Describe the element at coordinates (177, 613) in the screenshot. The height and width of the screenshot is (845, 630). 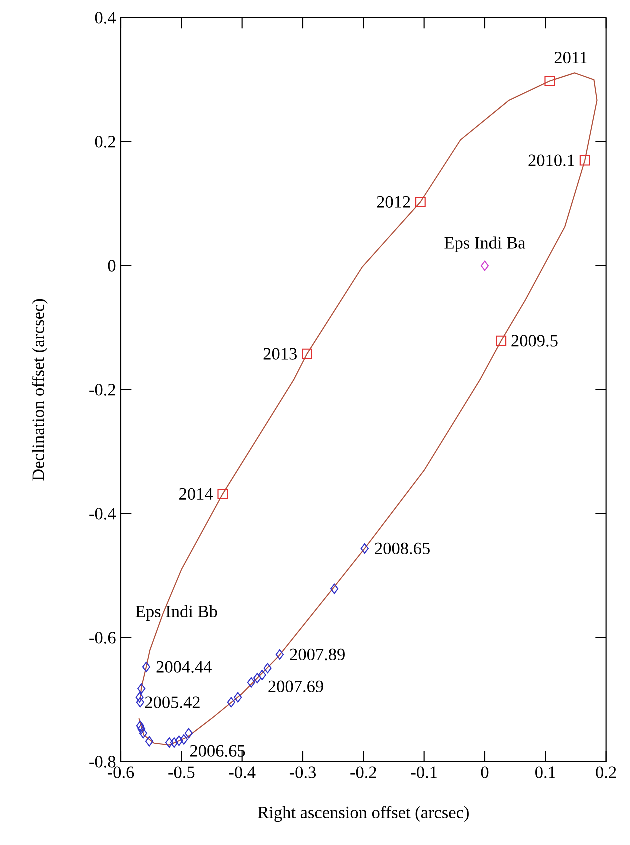
I see `annotation: Eps Indi Bb` at that location.